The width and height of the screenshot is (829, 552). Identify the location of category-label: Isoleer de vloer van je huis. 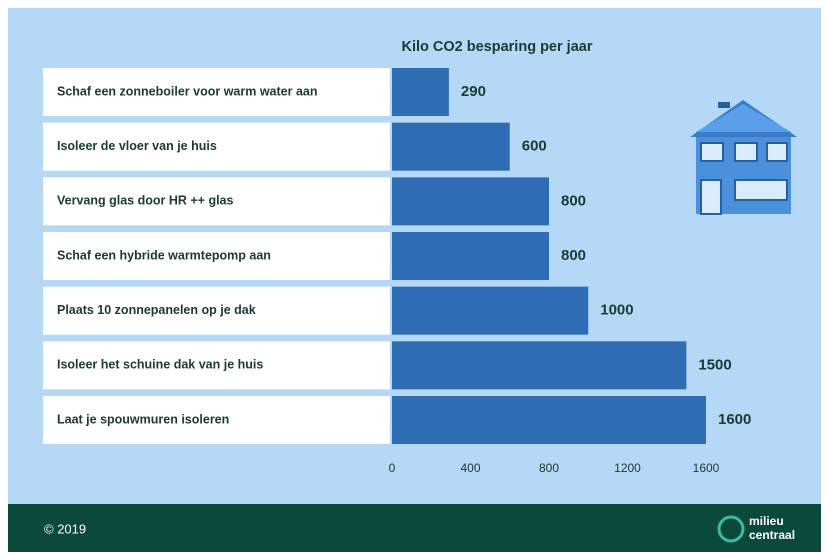
(137, 146).